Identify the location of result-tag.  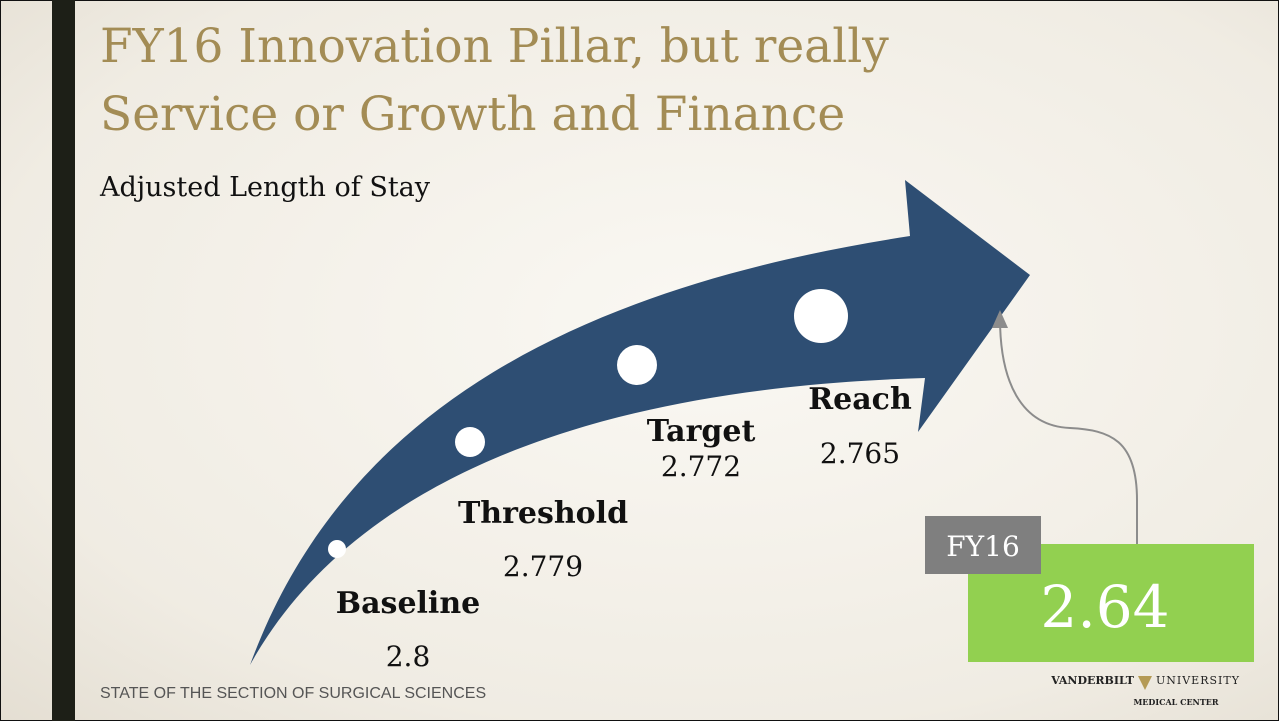
(983, 545).